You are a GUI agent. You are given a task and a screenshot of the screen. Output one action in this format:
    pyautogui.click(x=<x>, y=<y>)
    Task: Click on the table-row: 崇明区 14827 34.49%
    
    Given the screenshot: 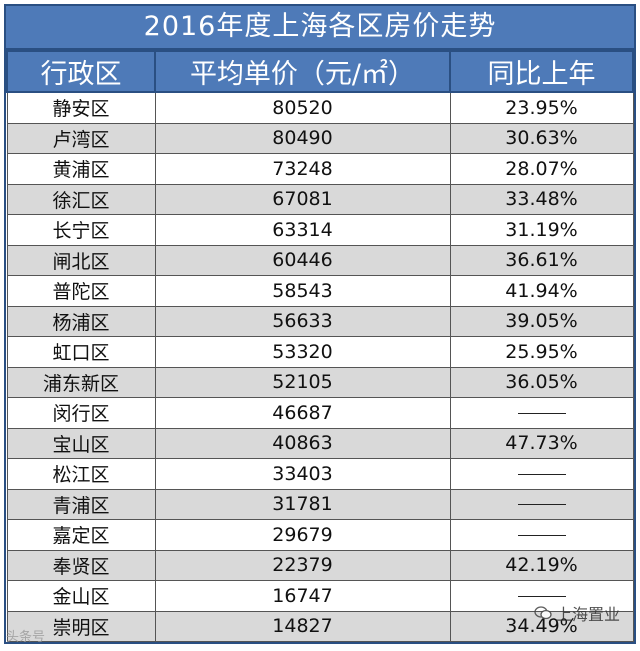 What is the action you would take?
    pyautogui.click(x=320, y=626)
    